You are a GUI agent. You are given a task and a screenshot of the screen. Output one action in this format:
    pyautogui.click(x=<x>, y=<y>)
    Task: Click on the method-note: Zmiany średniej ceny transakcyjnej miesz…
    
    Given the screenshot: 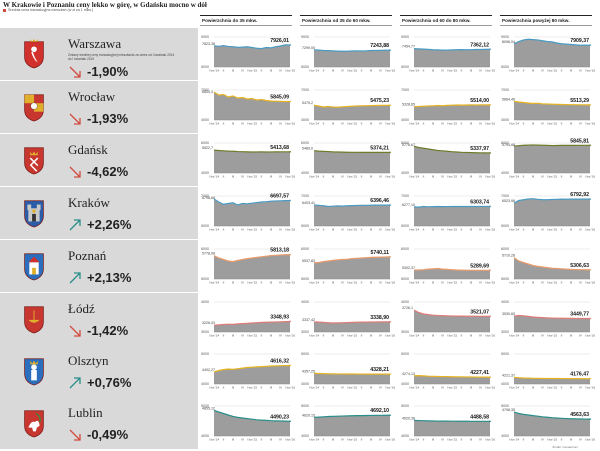 What is the action you would take?
    pyautogui.click(x=121, y=57)
    